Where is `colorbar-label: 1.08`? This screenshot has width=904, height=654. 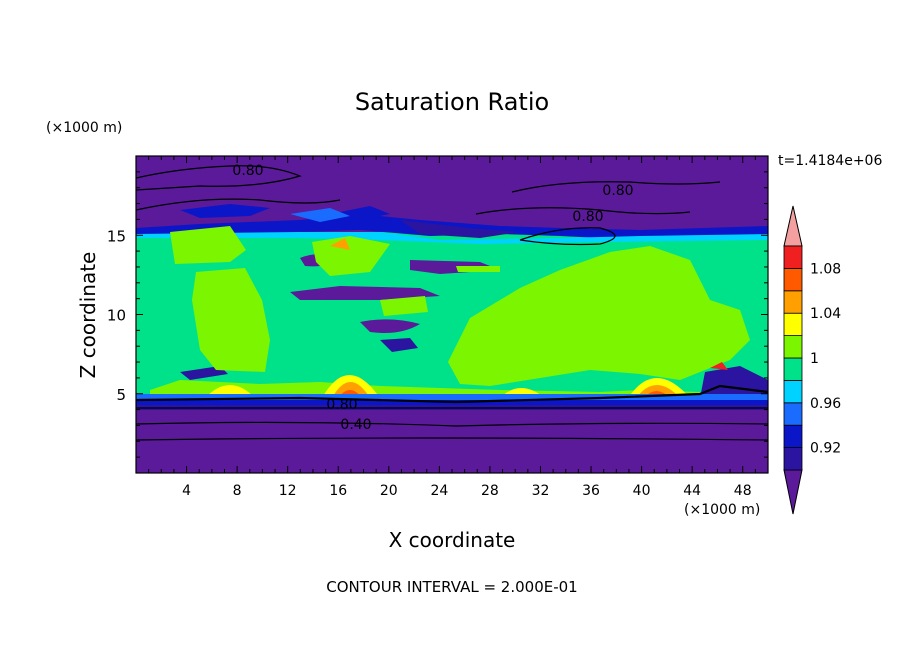 colorbar-label: 1.08 is located at coordinates (825, 269).